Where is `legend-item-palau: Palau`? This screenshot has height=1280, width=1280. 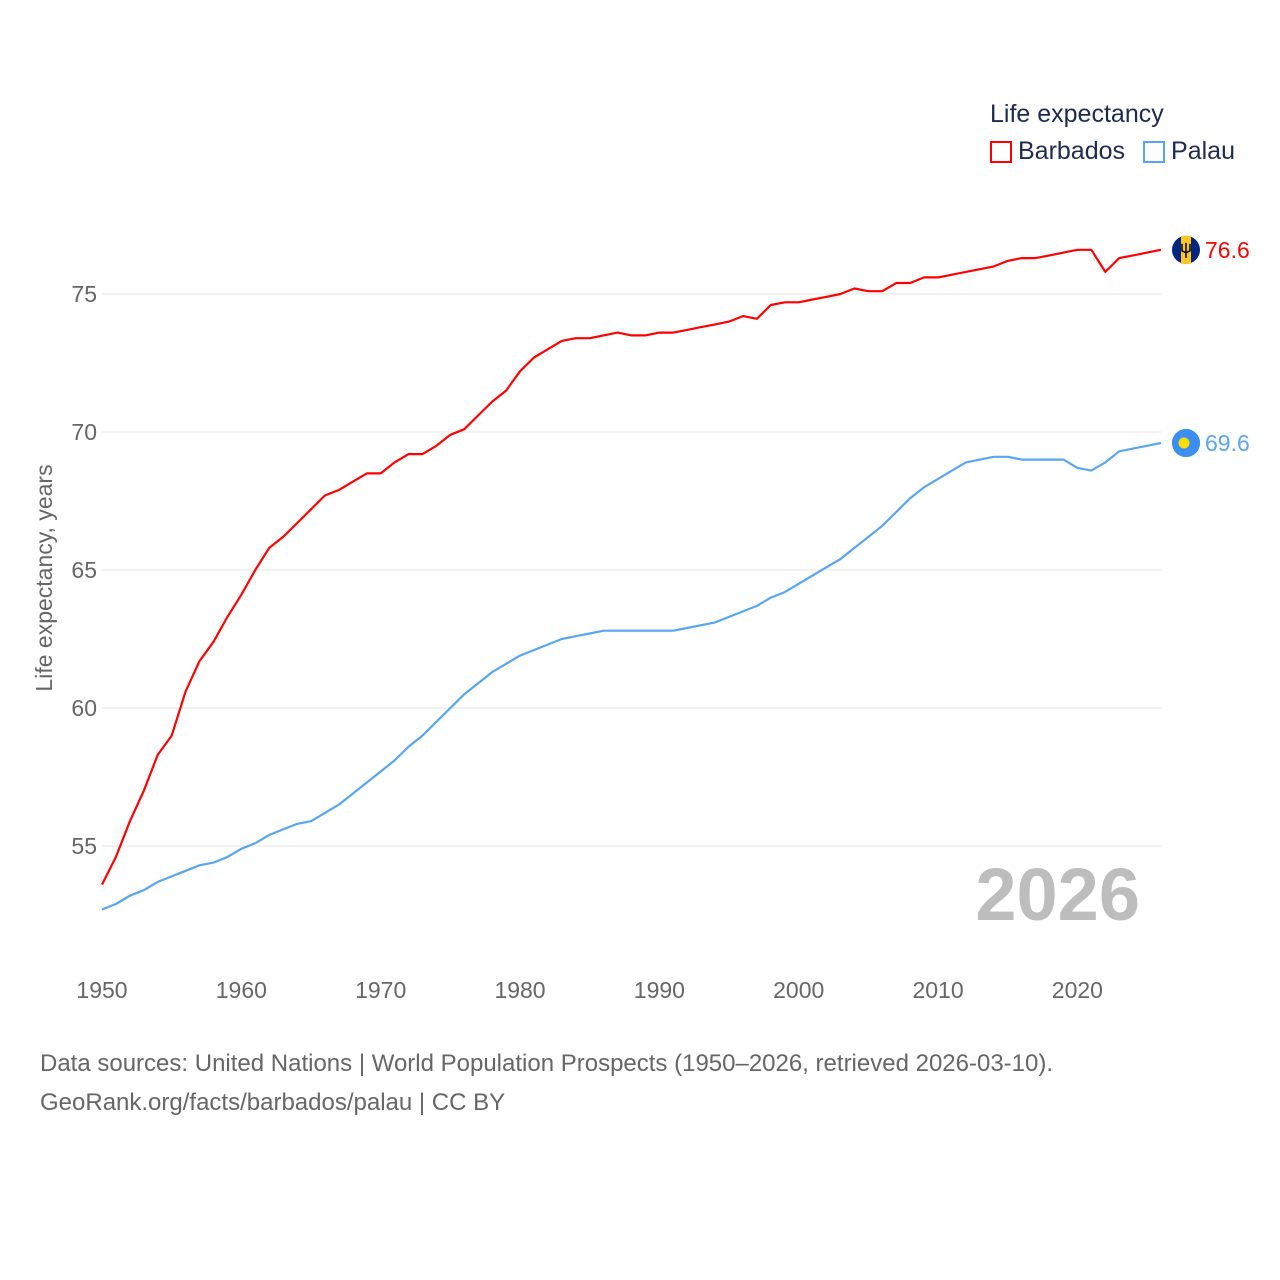
legend-item-palau: Palau is located at coordinates (1189, 151).